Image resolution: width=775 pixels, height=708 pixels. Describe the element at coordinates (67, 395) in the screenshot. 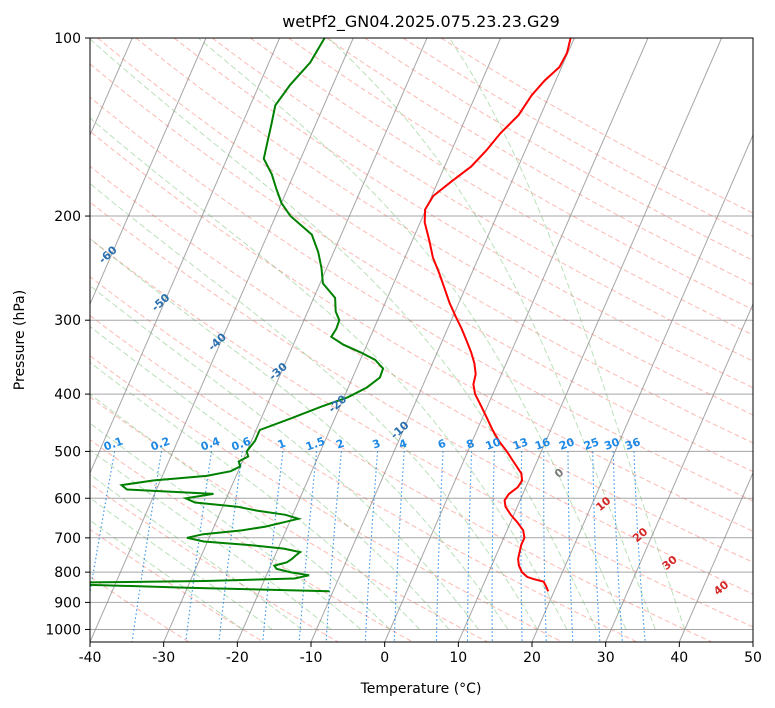

I see `y-tick-label: 400` at that location.